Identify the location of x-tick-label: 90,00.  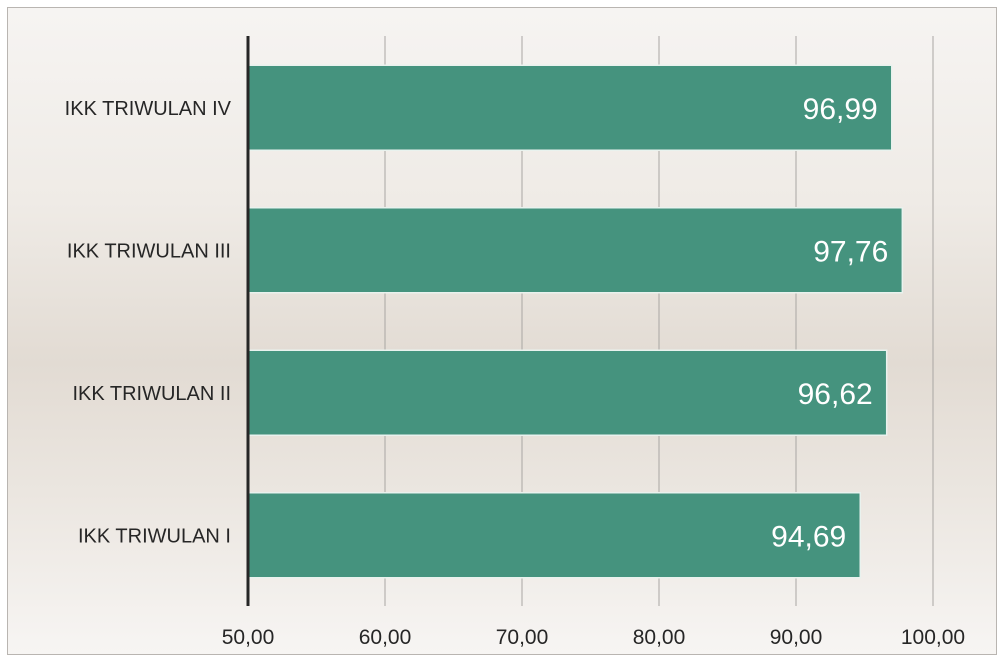
(796, 637).